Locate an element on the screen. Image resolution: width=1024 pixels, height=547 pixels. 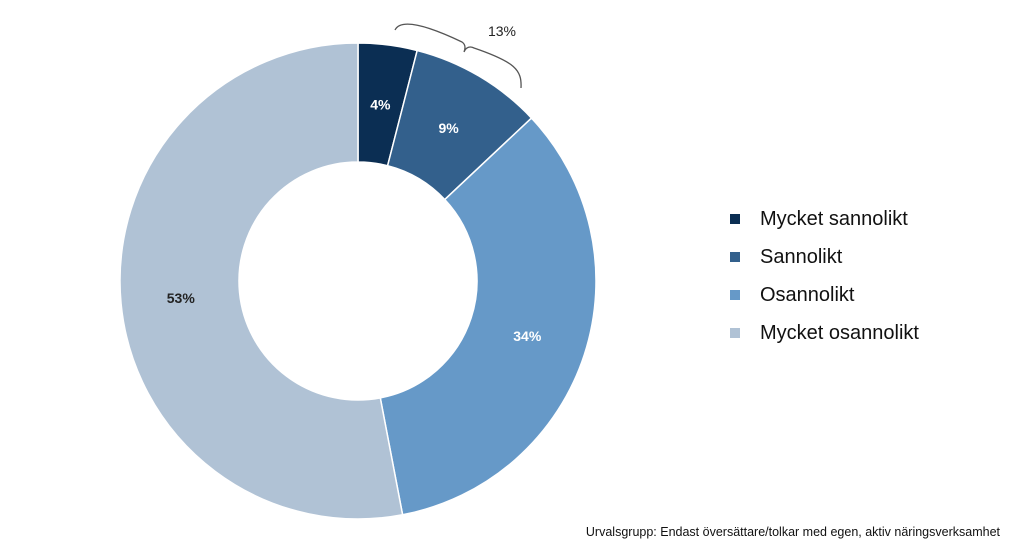
legend-label: Mycket sannolikt is located at coordinates (834, 218).